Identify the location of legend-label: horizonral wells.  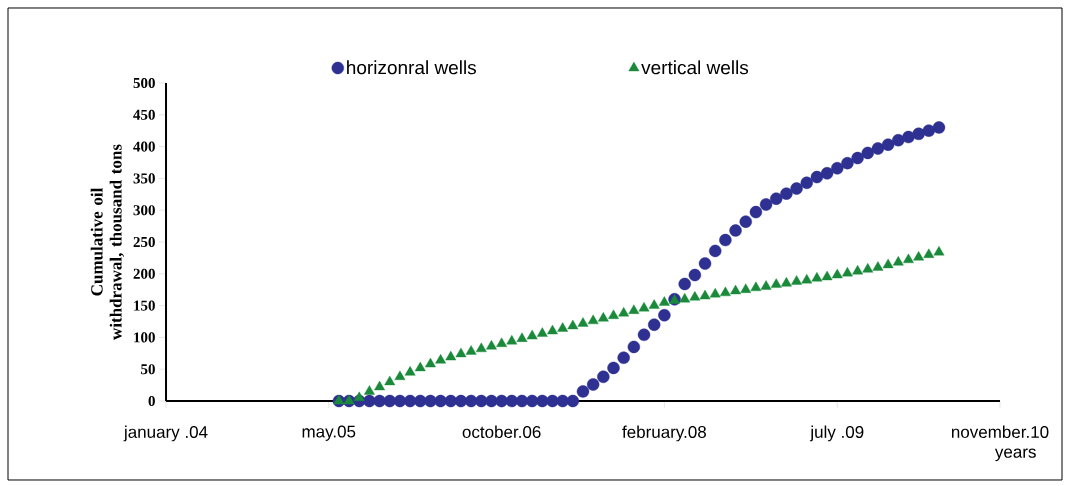
(411, 67).